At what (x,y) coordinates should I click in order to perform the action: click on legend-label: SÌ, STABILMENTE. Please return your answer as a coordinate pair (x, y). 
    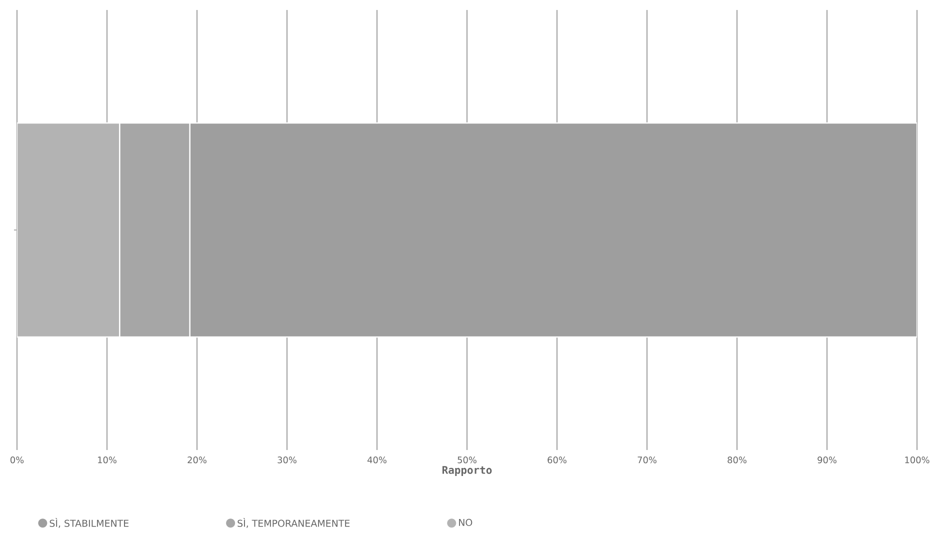
    Looking at the image, I should click on (89, 523).